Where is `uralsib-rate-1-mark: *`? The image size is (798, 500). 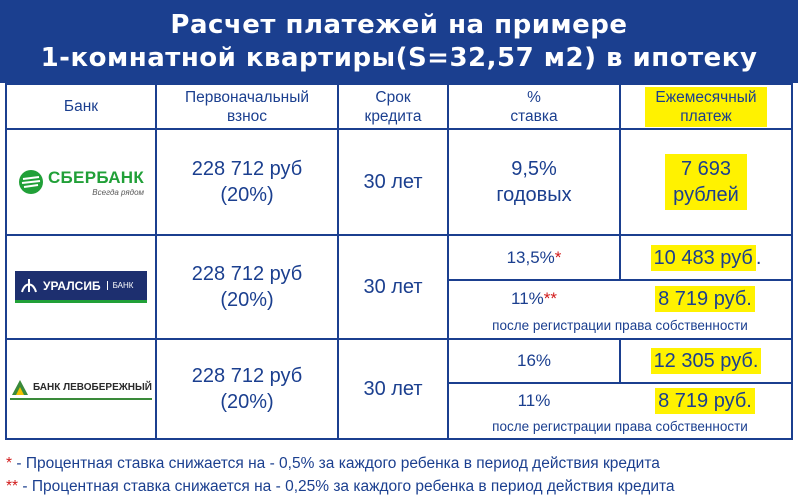
uralsib-rate-1-mark: * is located at coordinates (558, 257).